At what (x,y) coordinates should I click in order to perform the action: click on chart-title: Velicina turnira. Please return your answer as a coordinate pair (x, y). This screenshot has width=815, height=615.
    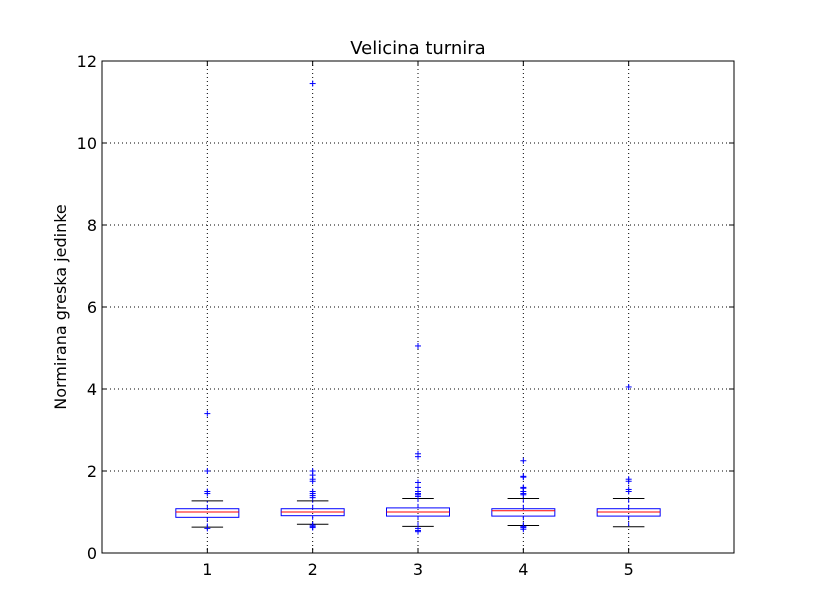
    Looking at the image, I should click on (417, 48).